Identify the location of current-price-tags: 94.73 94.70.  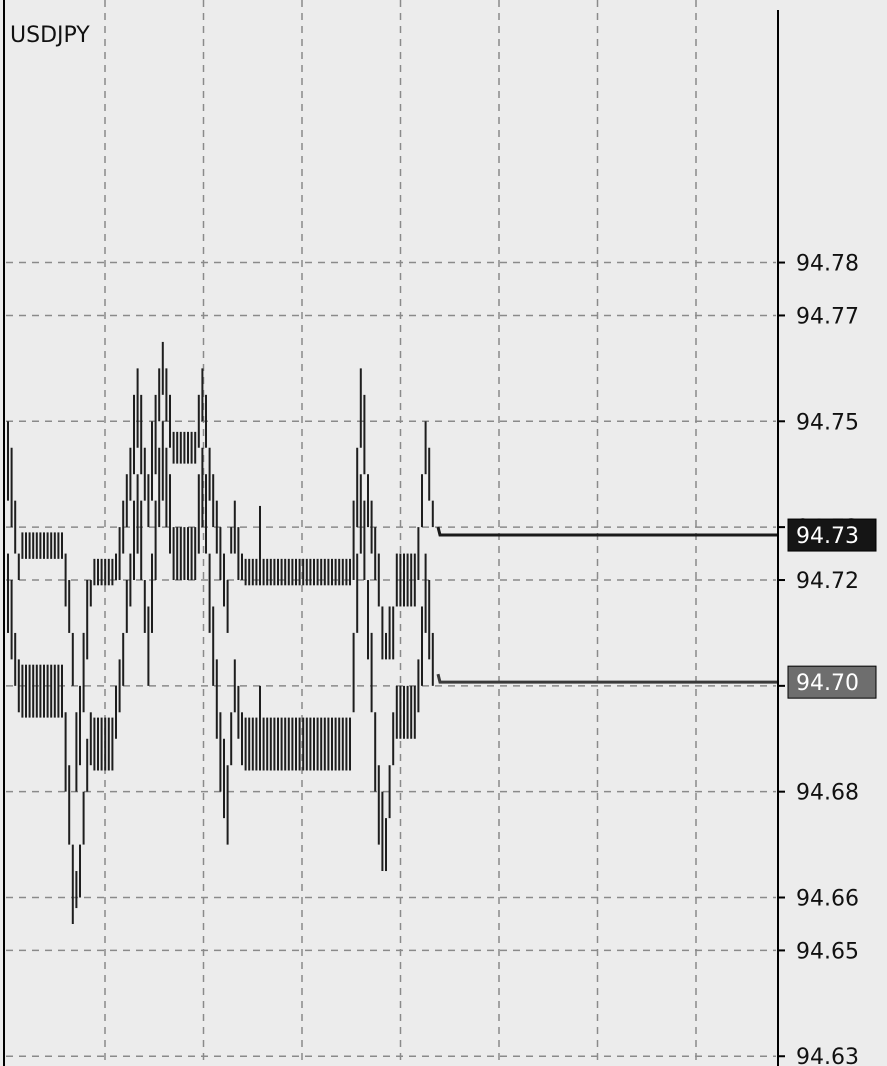
(832, 608).